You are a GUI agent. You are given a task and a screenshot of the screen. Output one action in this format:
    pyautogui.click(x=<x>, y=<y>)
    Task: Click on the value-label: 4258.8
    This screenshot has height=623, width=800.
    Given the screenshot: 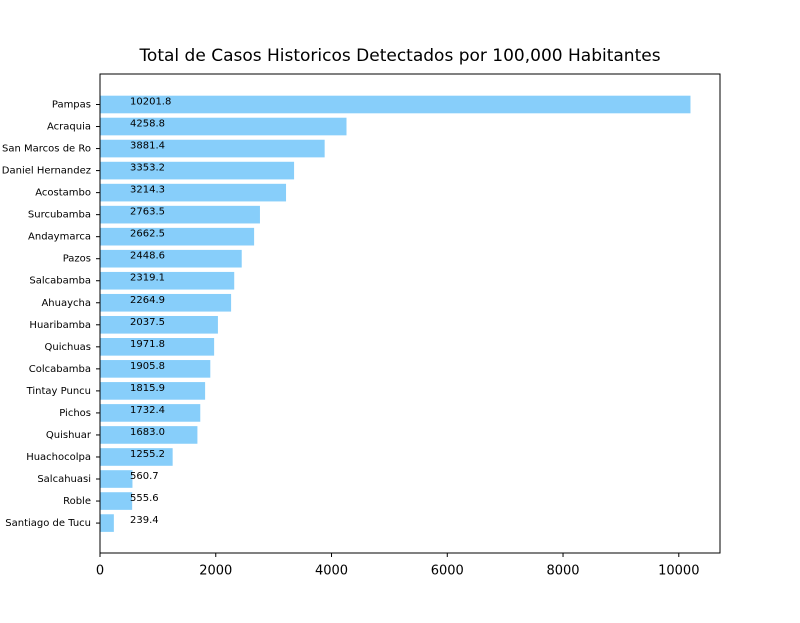 What is the action you would take?
    pyautogui.click(x=147, y=124)
    